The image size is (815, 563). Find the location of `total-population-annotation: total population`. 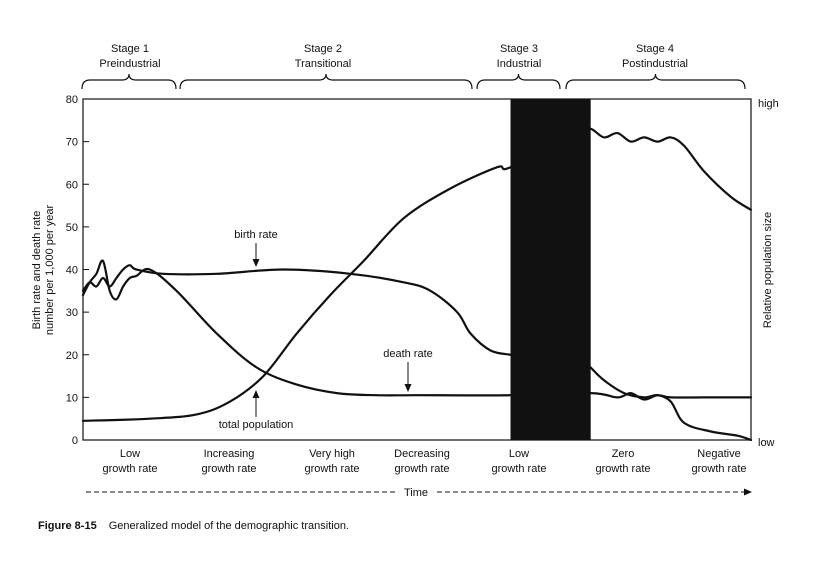

total-population-annotation: total population is located at coordinates (256, 425).